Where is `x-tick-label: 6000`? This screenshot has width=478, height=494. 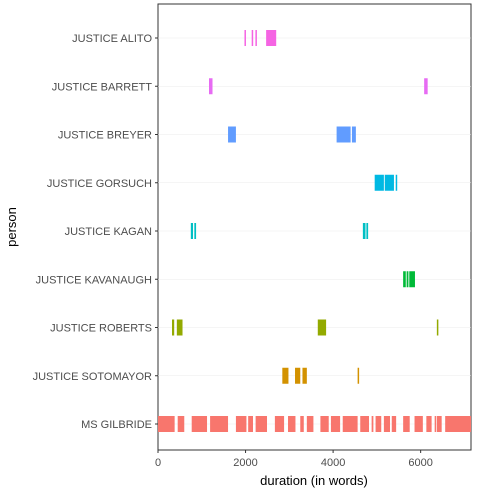 x-tick-label: 6000 is located at coordinates (420, 463).